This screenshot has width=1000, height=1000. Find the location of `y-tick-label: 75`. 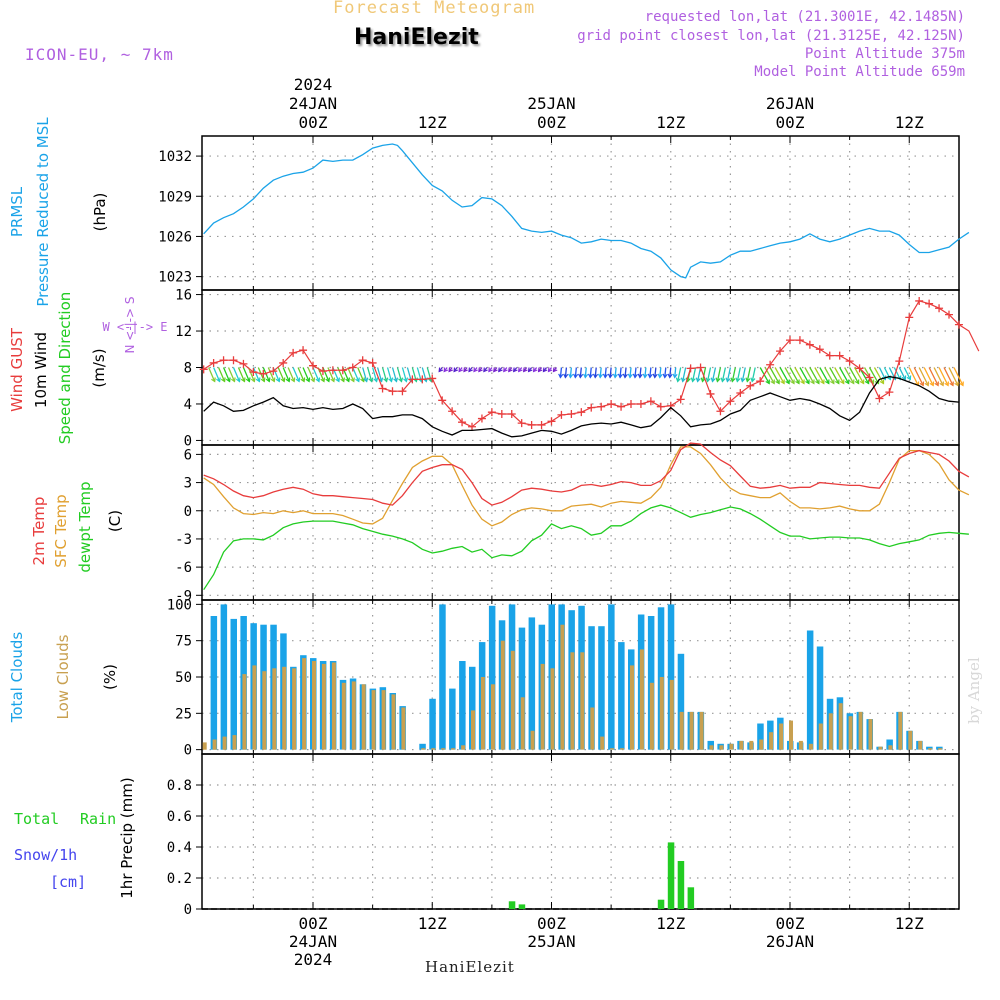

y-tick-label: 75 is located at coordinates (183, 642).